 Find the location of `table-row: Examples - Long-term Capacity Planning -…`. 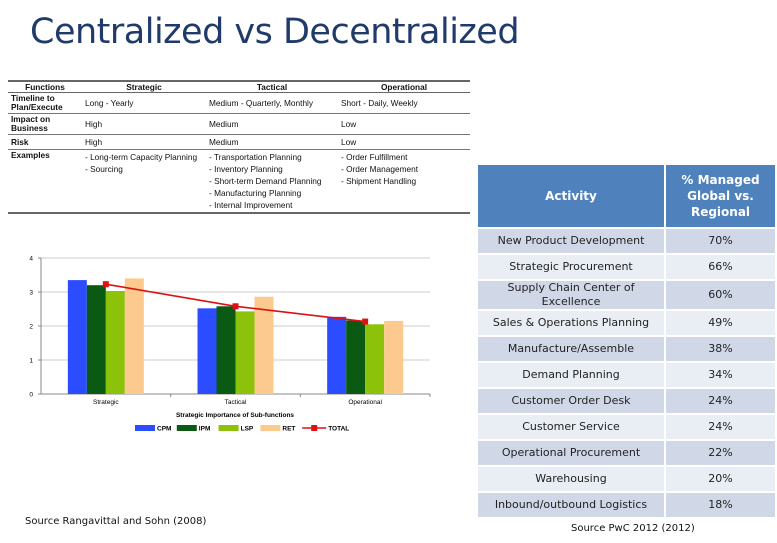

table-row: Examples - Long-term Capacity Planning -… is located at coordinates (239, 181).